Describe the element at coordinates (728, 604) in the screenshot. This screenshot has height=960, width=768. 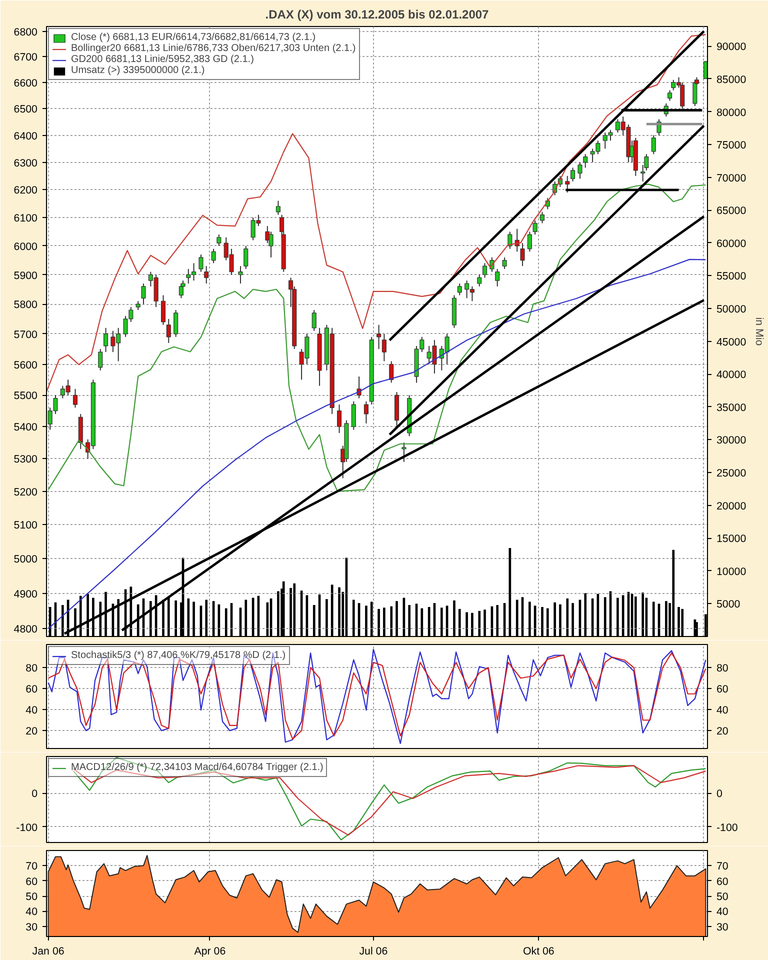
I see `y2-tick-label: 5000` at that location.